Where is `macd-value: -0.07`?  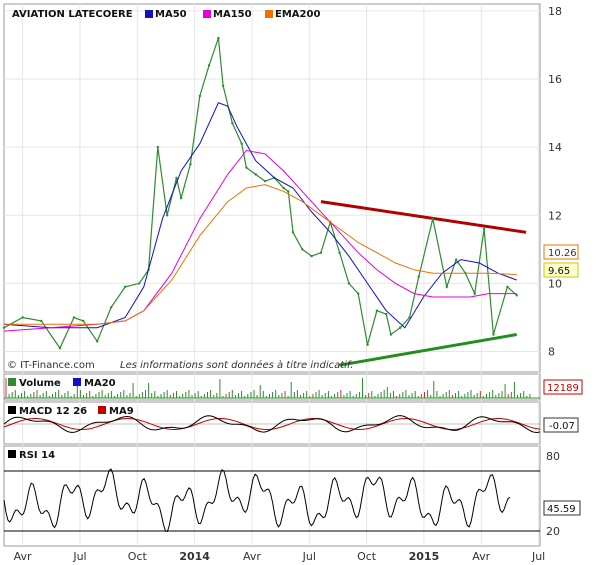
macd-value: -0.07 is located at coordinates (562, 426).